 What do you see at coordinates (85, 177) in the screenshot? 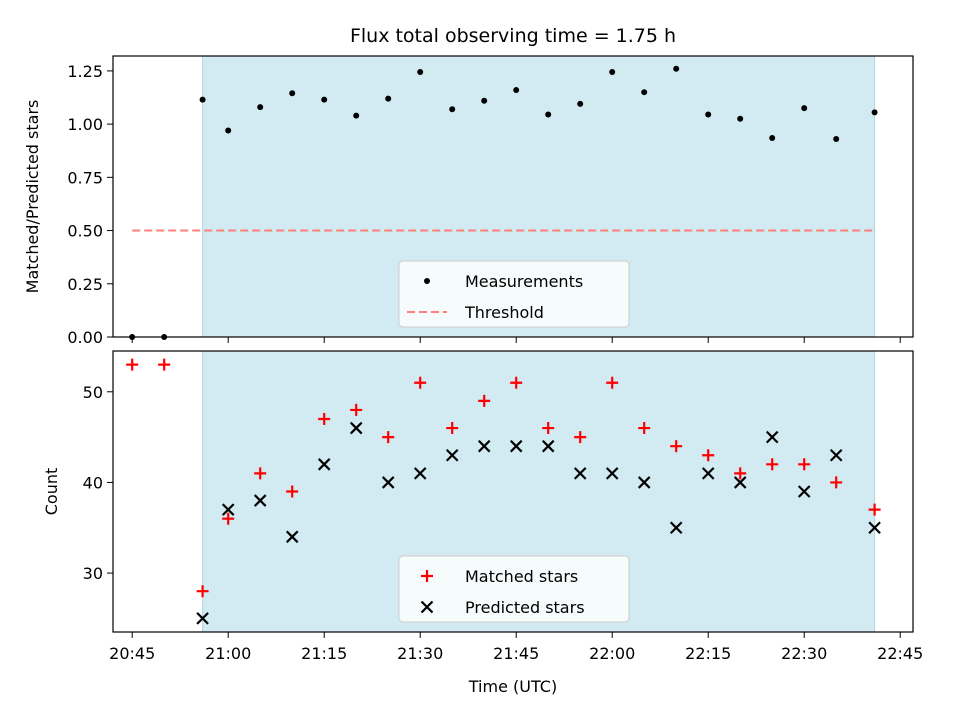
I see `y-tick-label: 0.75` at bounding box center [85, 177].